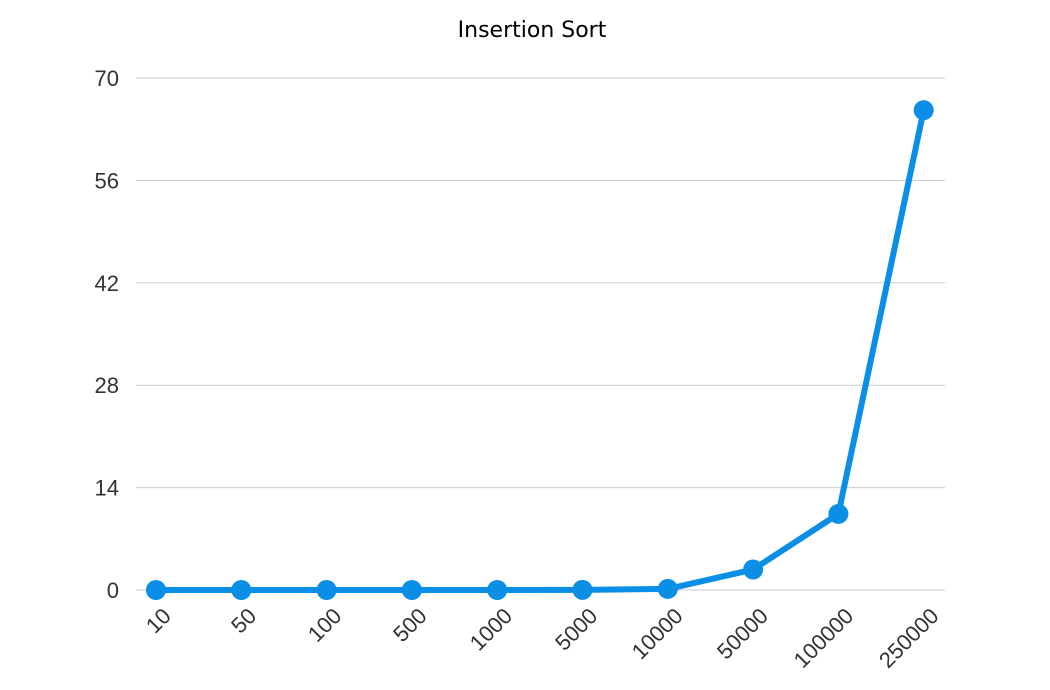  What do you see at coordinates (107, 283) in the screenshot?
I see `y-tick-label: 42` at bounding box center [107, 283].